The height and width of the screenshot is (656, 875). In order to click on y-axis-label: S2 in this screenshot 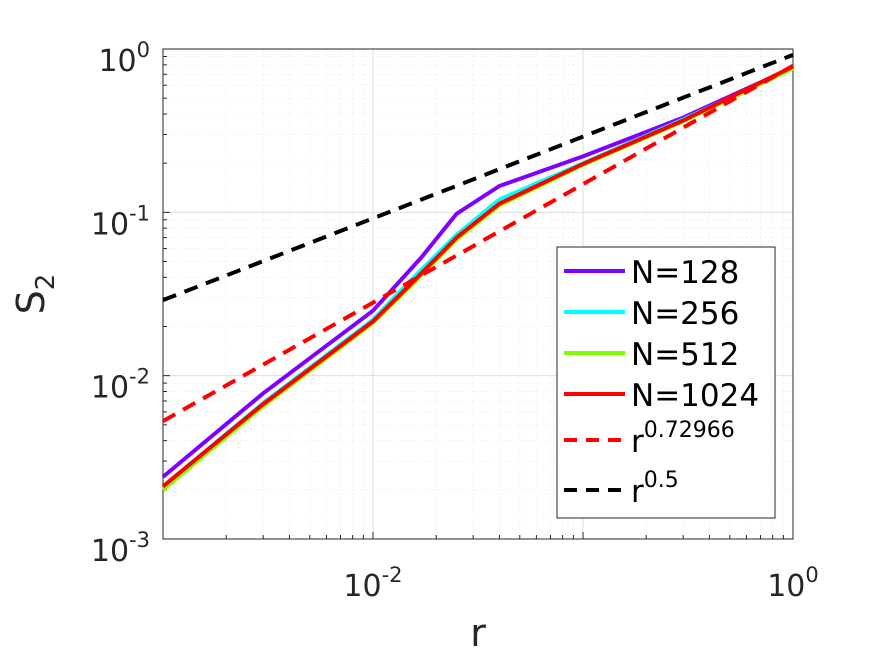, I will do `click(35, 294)`.